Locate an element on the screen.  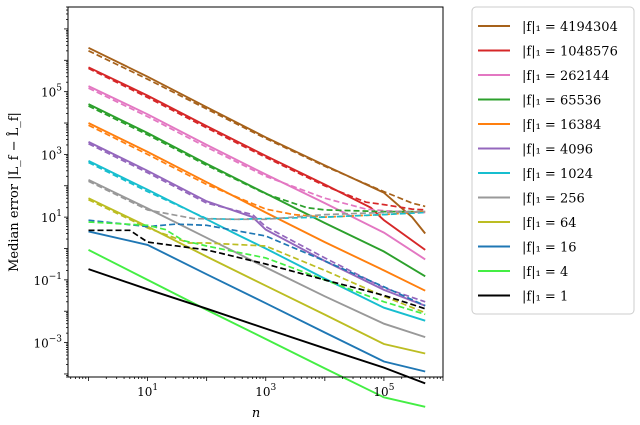
legend-label-10: |f|₁ = 4 is located at coordinates (545, 272).